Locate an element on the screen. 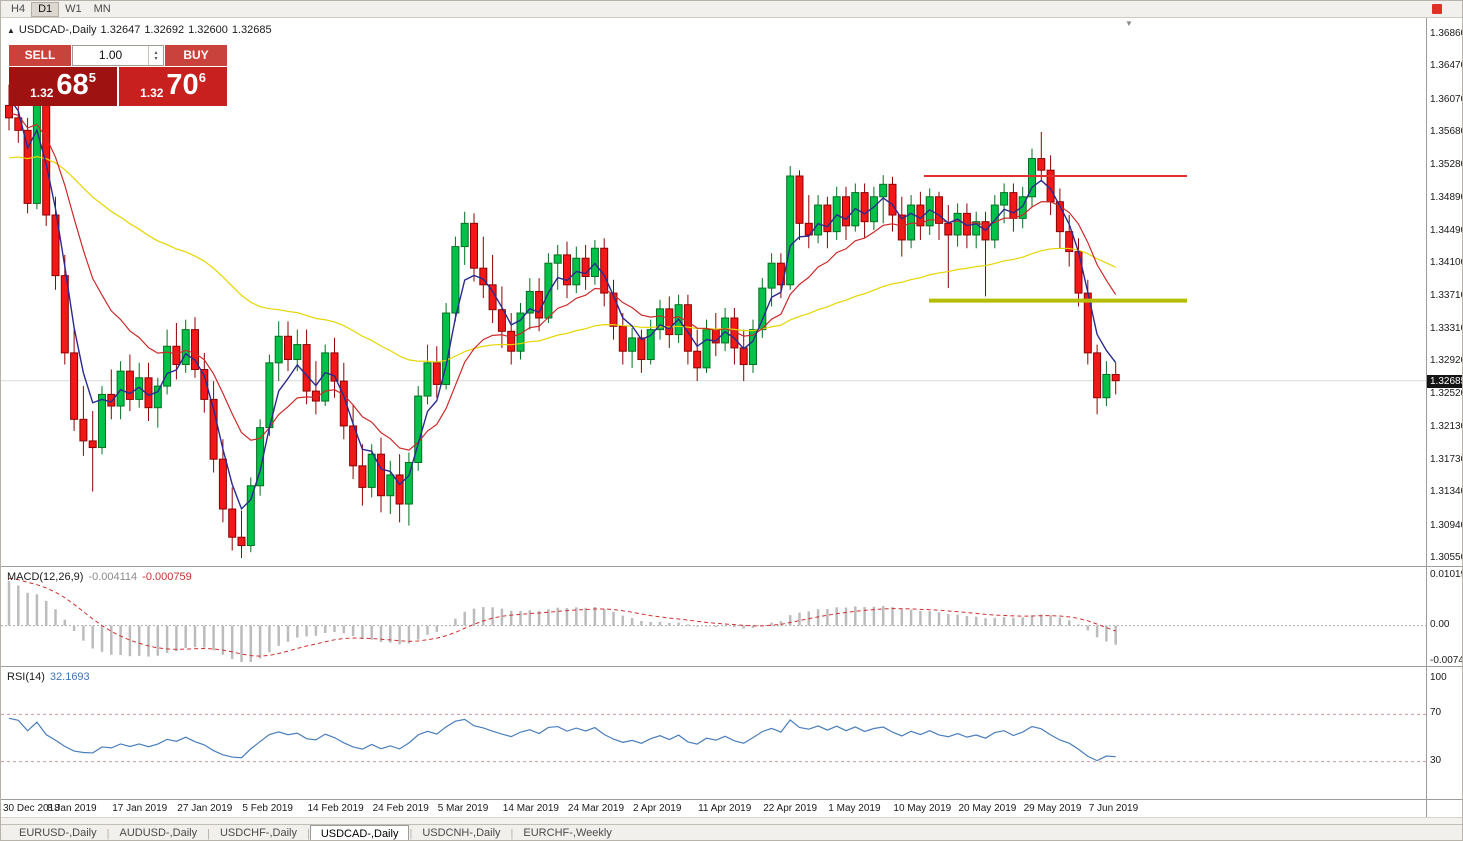  sell-price-prefix: 1.32 is located at coordinates (42, 93).